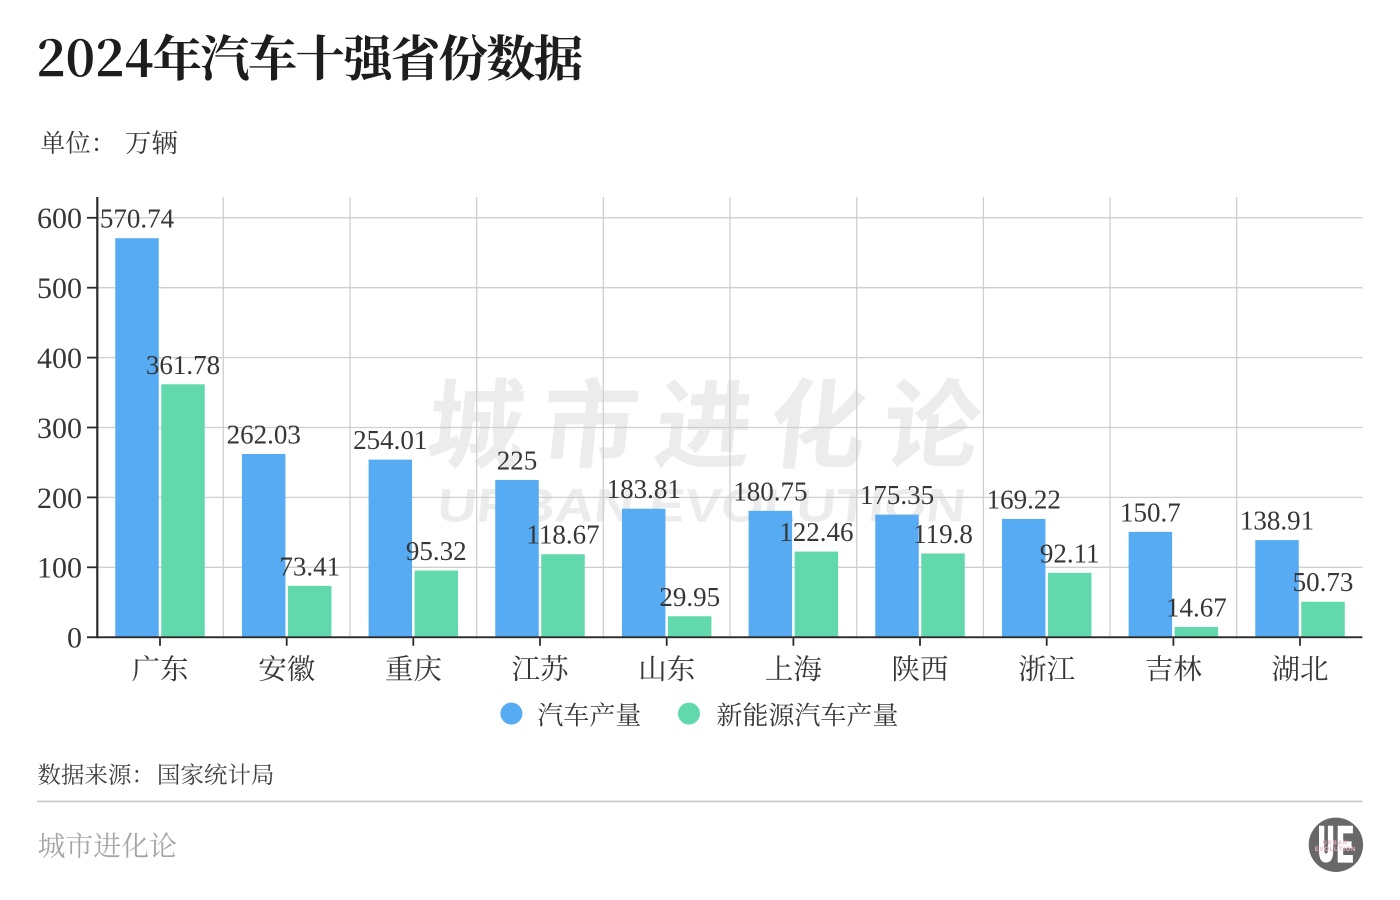 Image resolution: width=1400 pixels, height=900 pixels. What do you see at coordinates (59, 288) in the screenshot?
I see `svg-text: 500` at bounding box center [59, 288].